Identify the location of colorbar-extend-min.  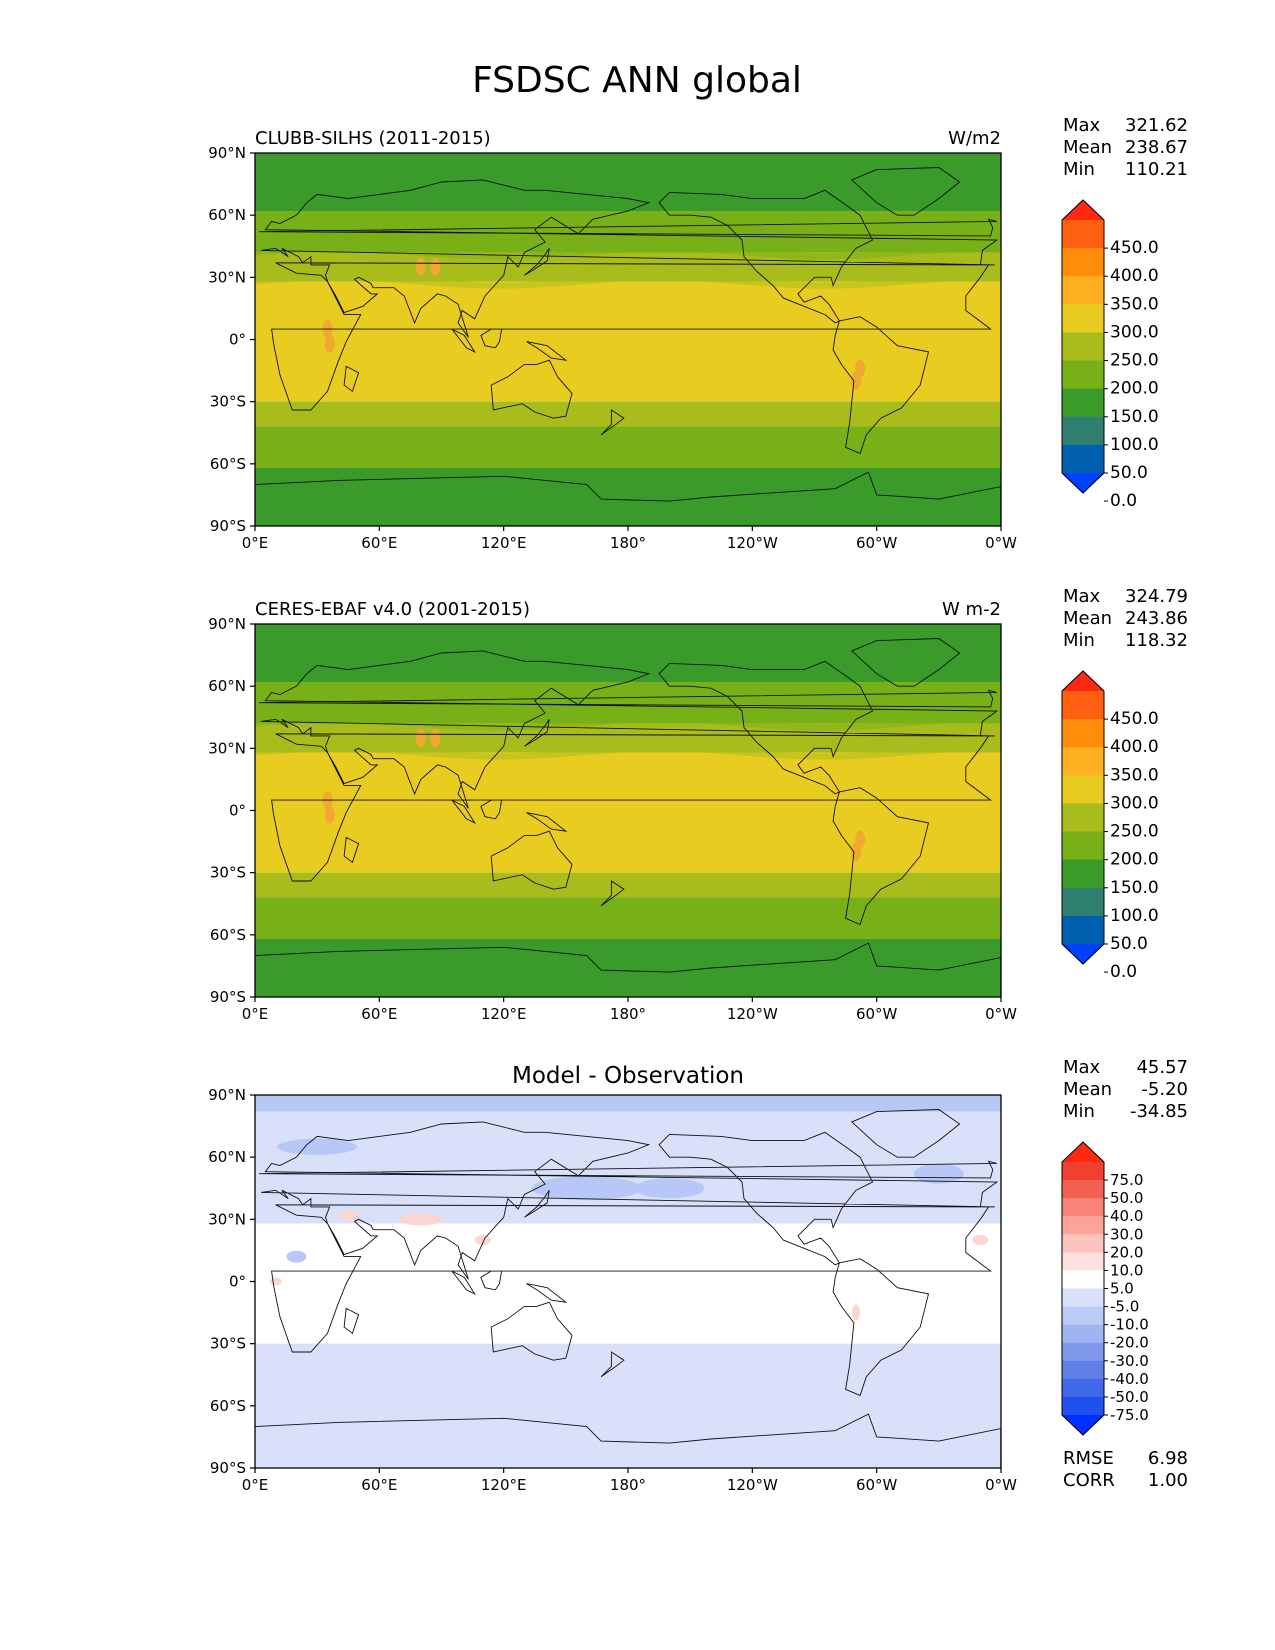
(1083, 483).